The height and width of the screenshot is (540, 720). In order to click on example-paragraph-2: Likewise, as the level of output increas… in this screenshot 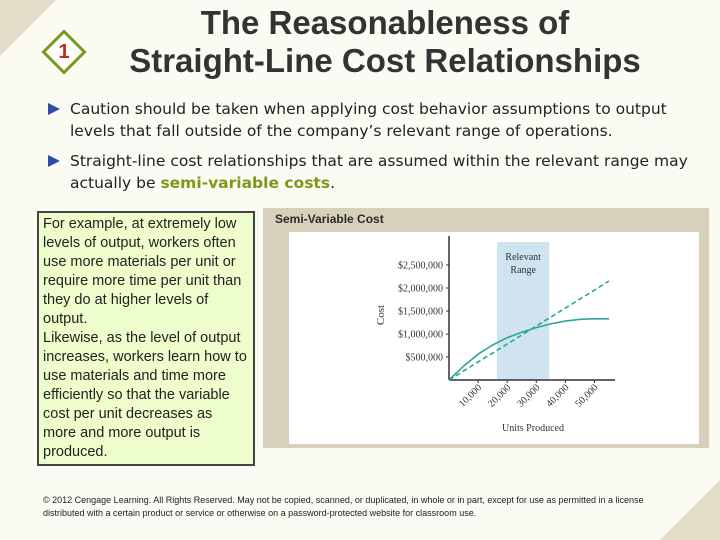, I will do `click(145, 395)`.